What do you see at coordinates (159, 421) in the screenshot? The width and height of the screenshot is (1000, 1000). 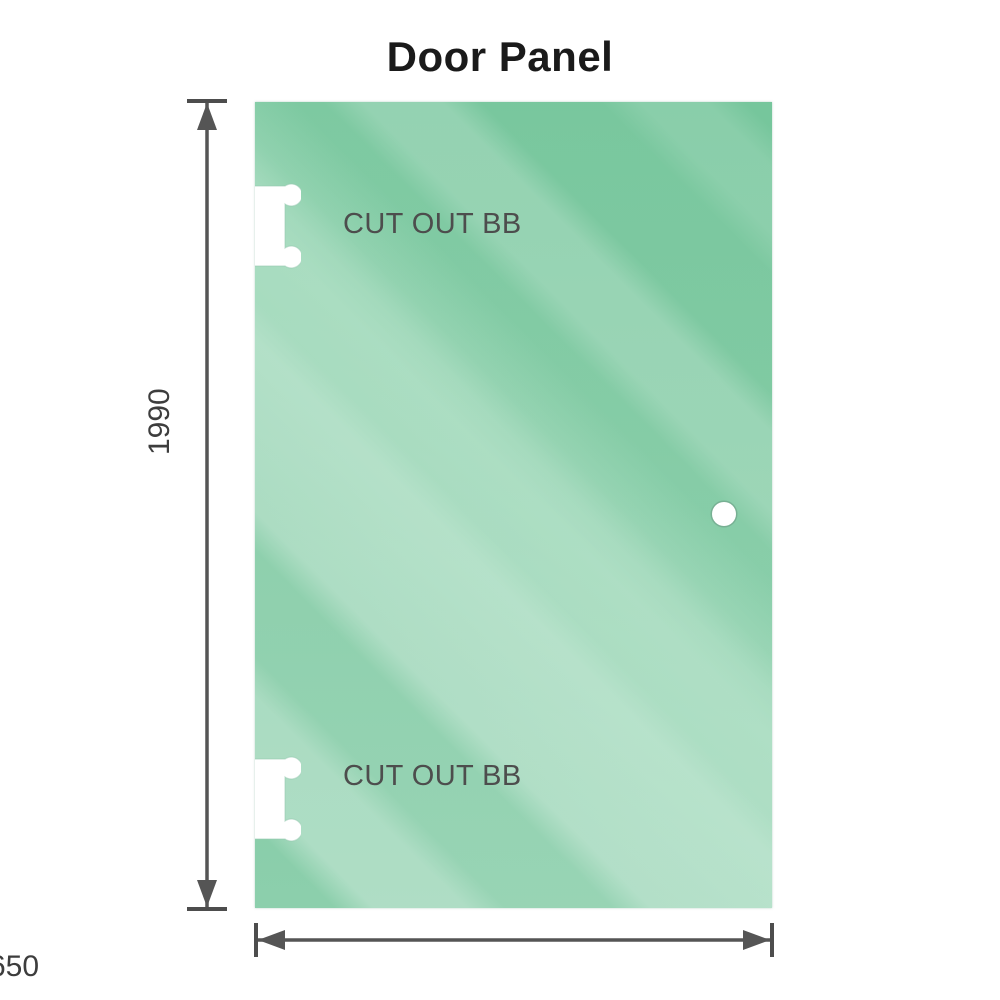 I see `dimension-label-height: 1990` at bounding box center [159, 421].